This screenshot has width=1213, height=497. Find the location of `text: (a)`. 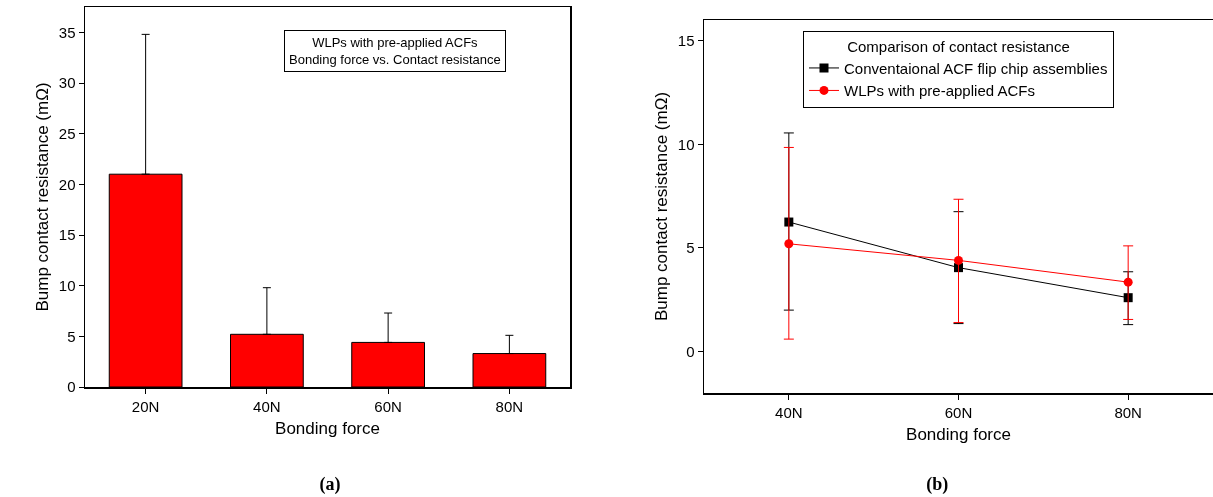

text: (a) is located at coordinates (330, 484).